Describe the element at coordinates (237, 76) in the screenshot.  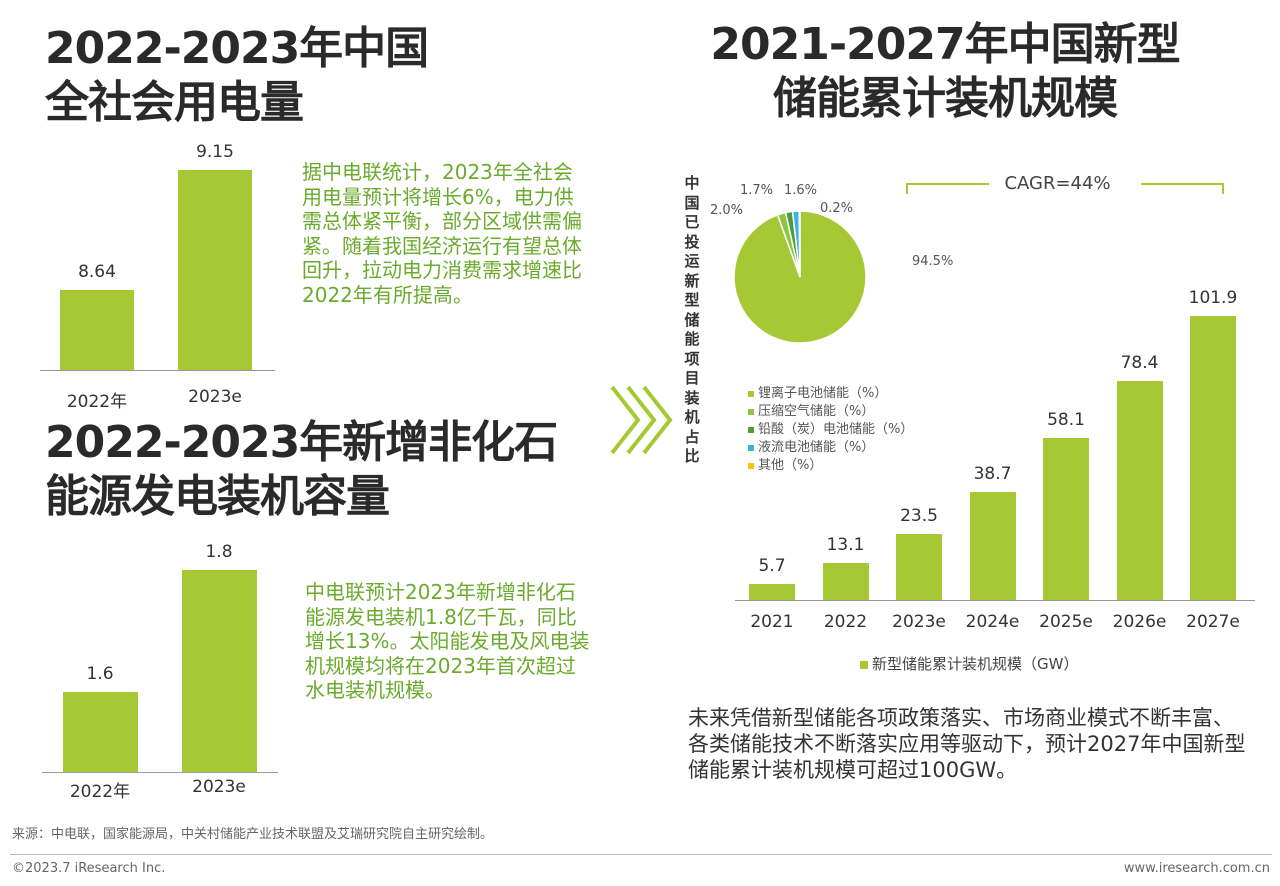
I see `title-electricity: 2022-2023年中国 全社会用电量` at that location.